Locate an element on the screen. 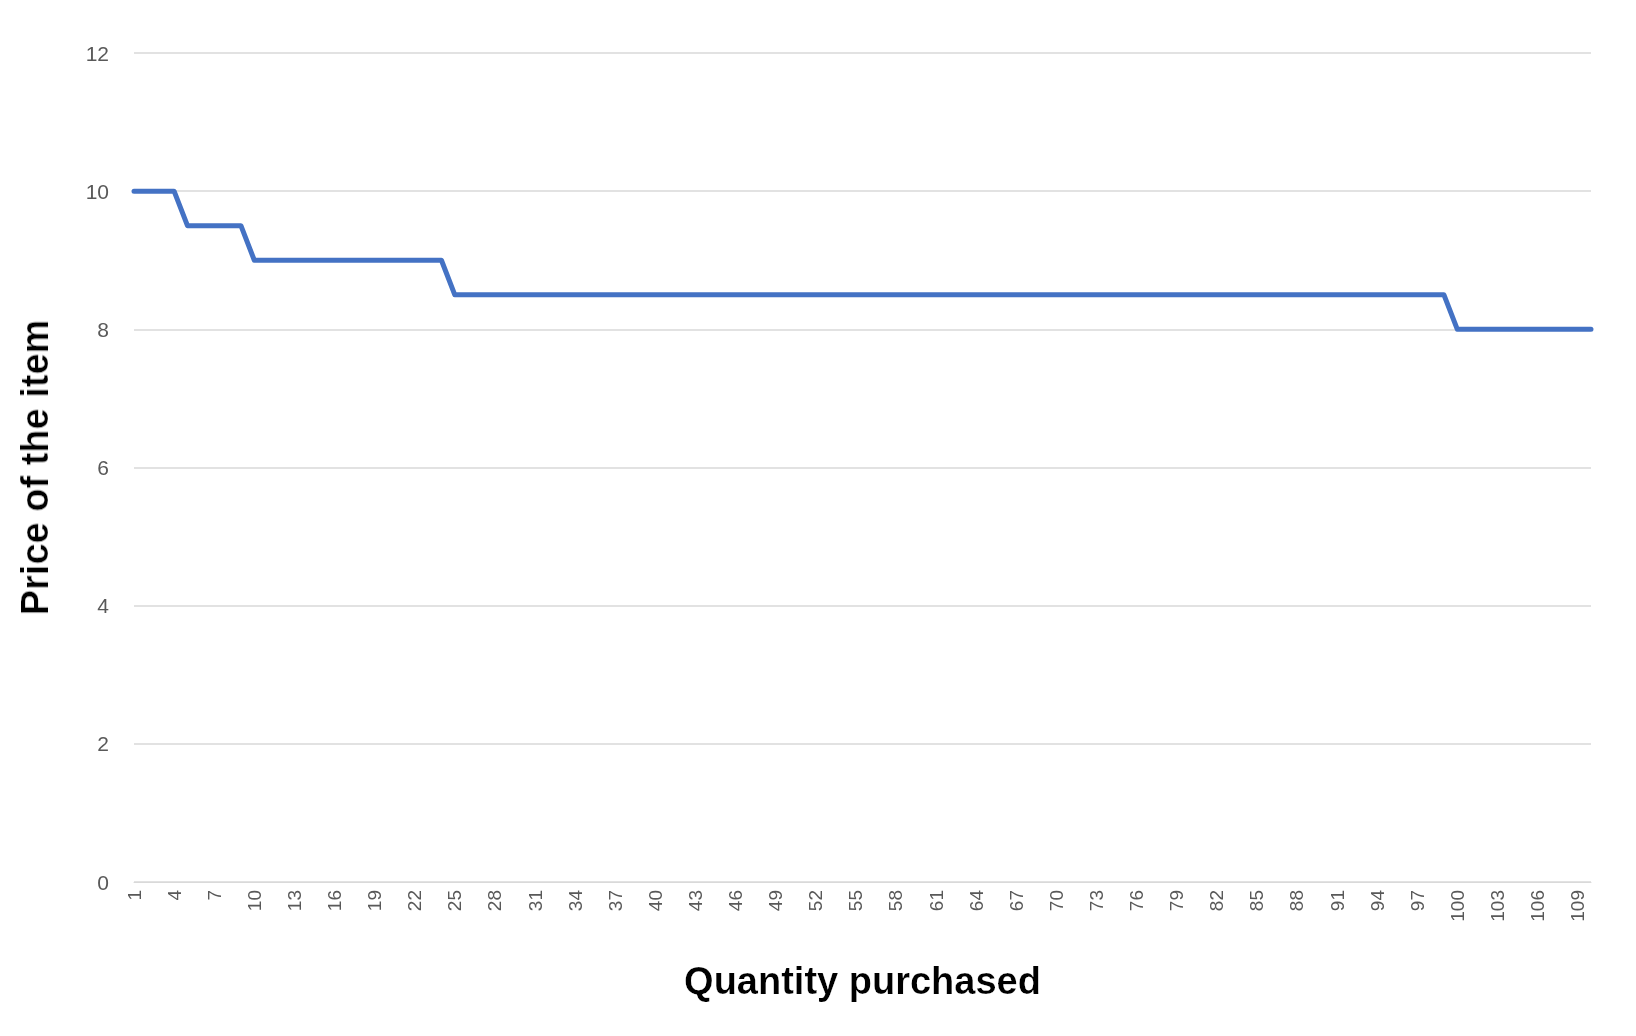 This screenshot has width=1636, height=1036. y-tick-label: 8 is located at coordinates (103, 329).